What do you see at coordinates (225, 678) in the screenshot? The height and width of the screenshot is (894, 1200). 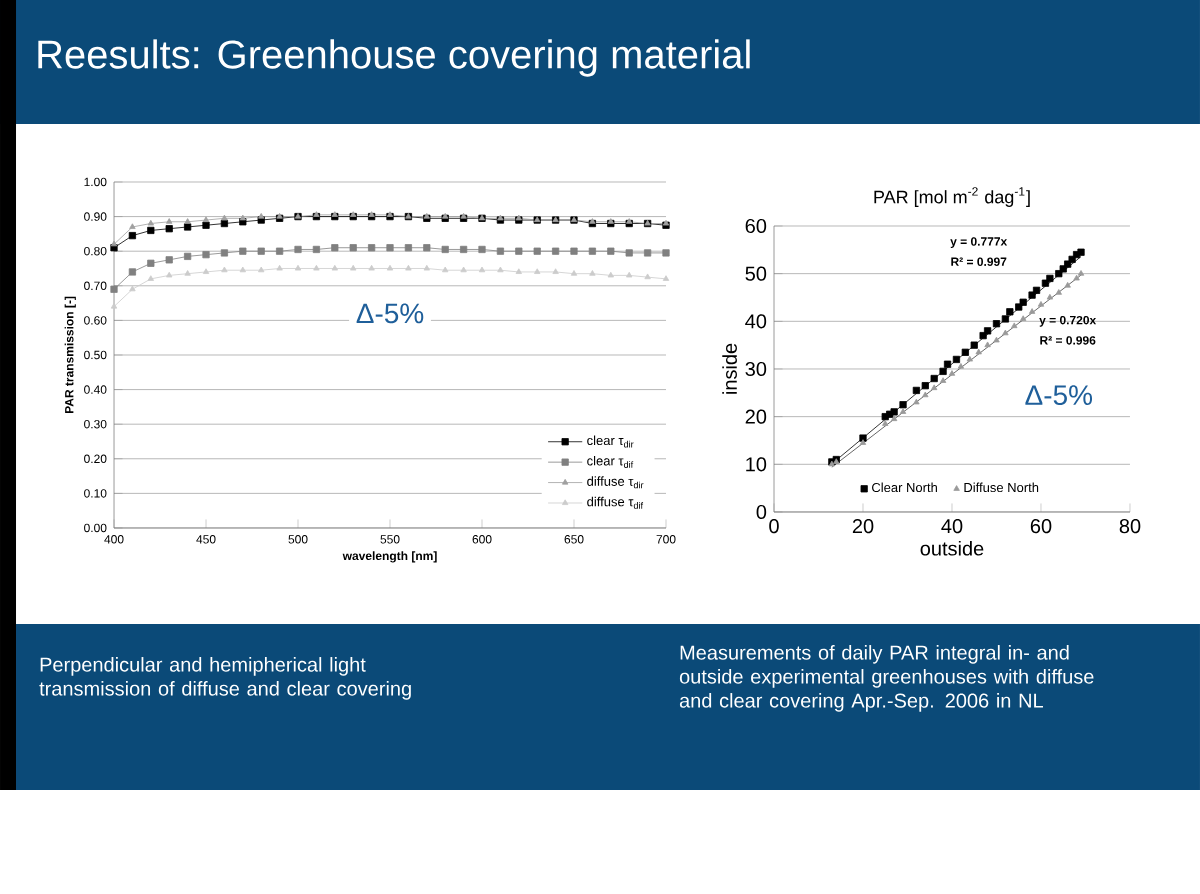 I see `text: Perpendicular and hemipherical light transmission of diffuse and clear covering` at bounding box center [225, 678].